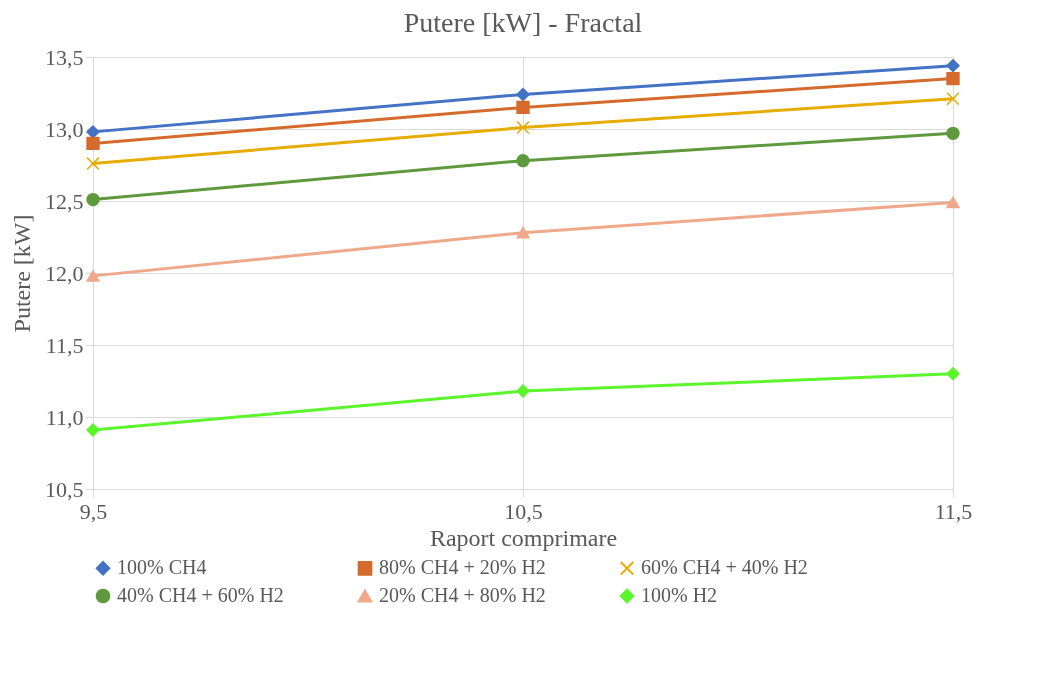  I want to click on y-tick-label: 13,0, so click(64, 129).